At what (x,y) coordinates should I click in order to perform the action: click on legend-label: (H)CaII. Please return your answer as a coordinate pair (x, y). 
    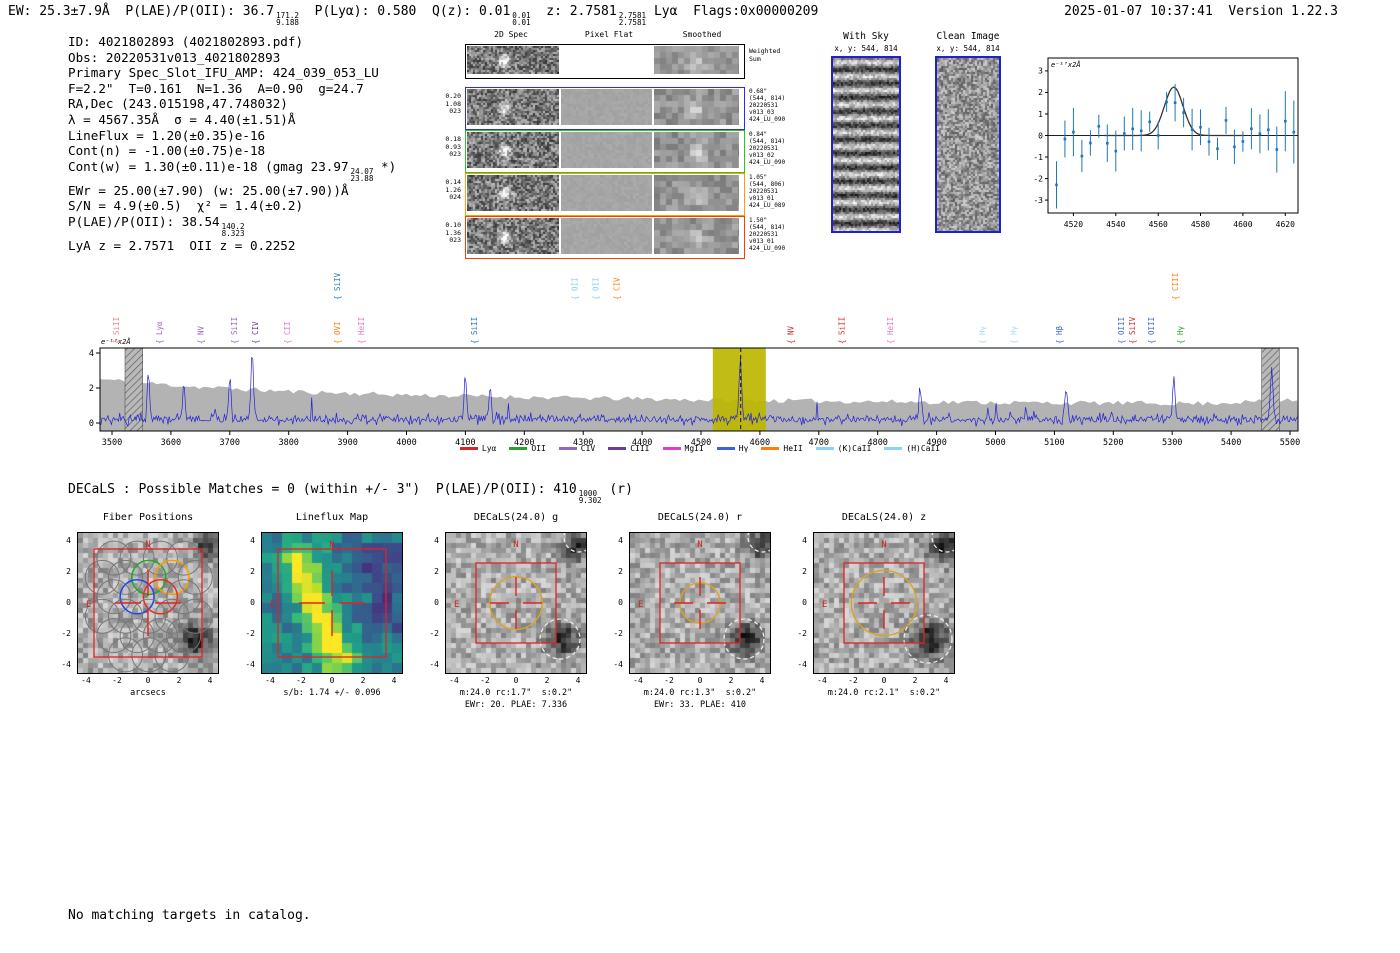
    Looking at the image, I should click on (923, 448).